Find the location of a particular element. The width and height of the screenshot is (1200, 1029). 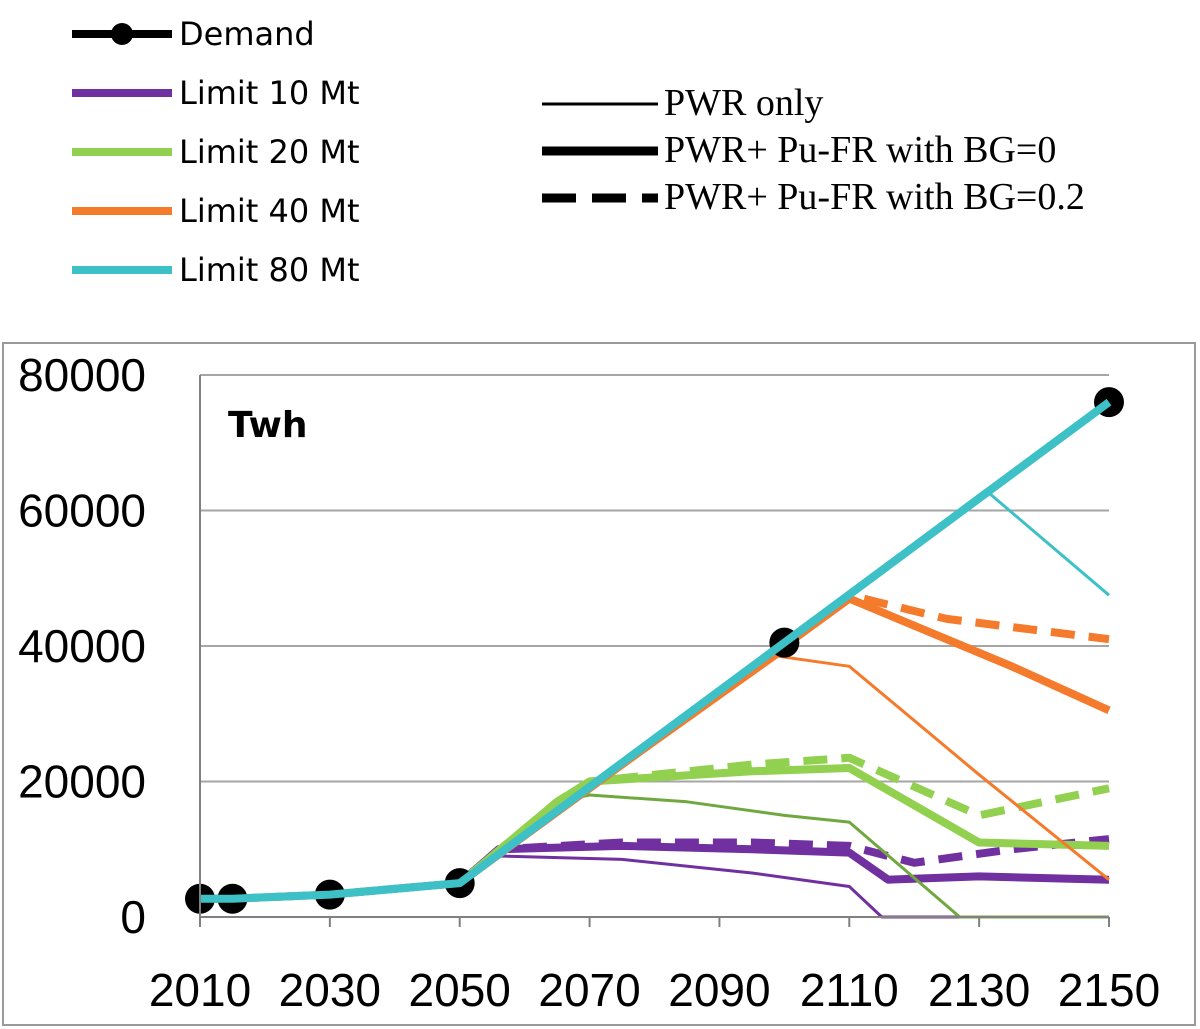

legend-label-limit-20-mt: Limit 20 Mt is located at coordinates (269, 152).